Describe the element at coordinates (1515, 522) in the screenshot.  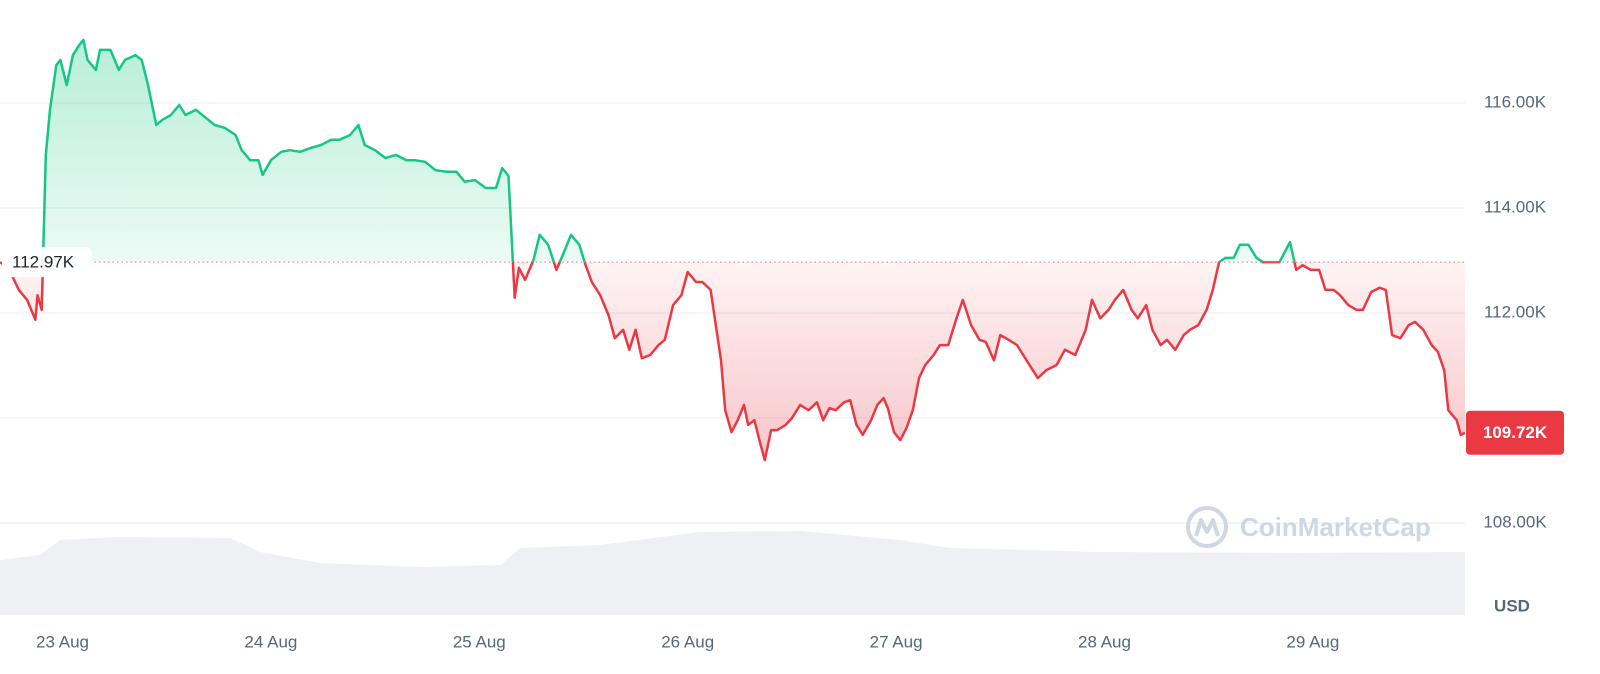
I see `y-tick-label: 108.00K` at that location.